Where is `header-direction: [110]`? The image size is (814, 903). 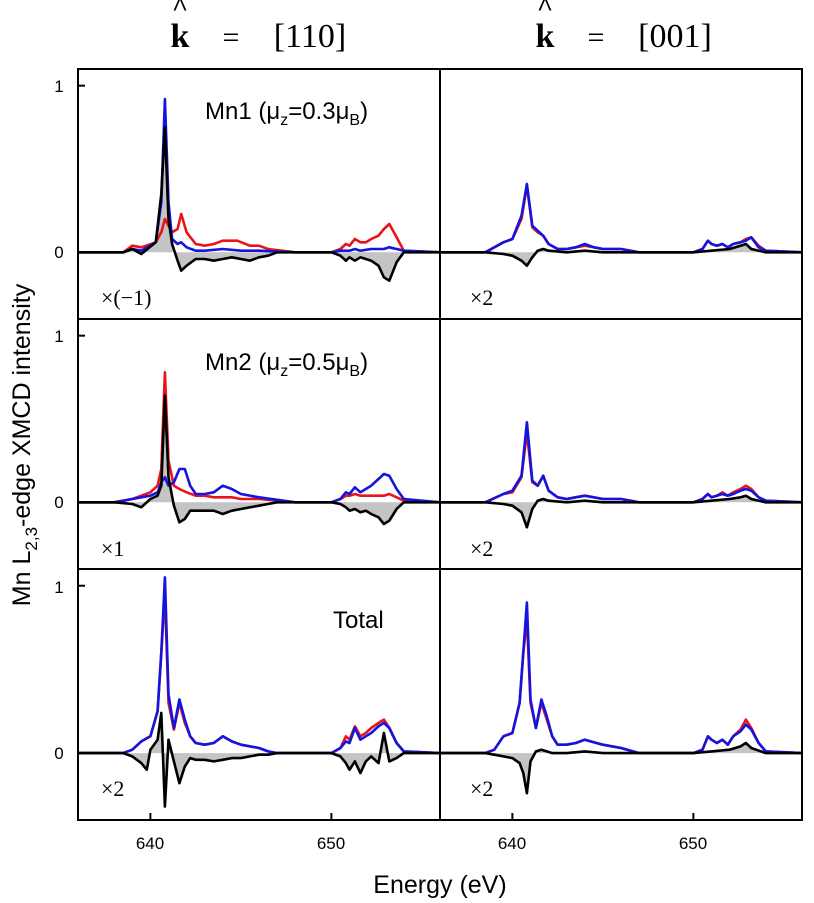
header-direction: [110] is located at coordinates (310, 36).